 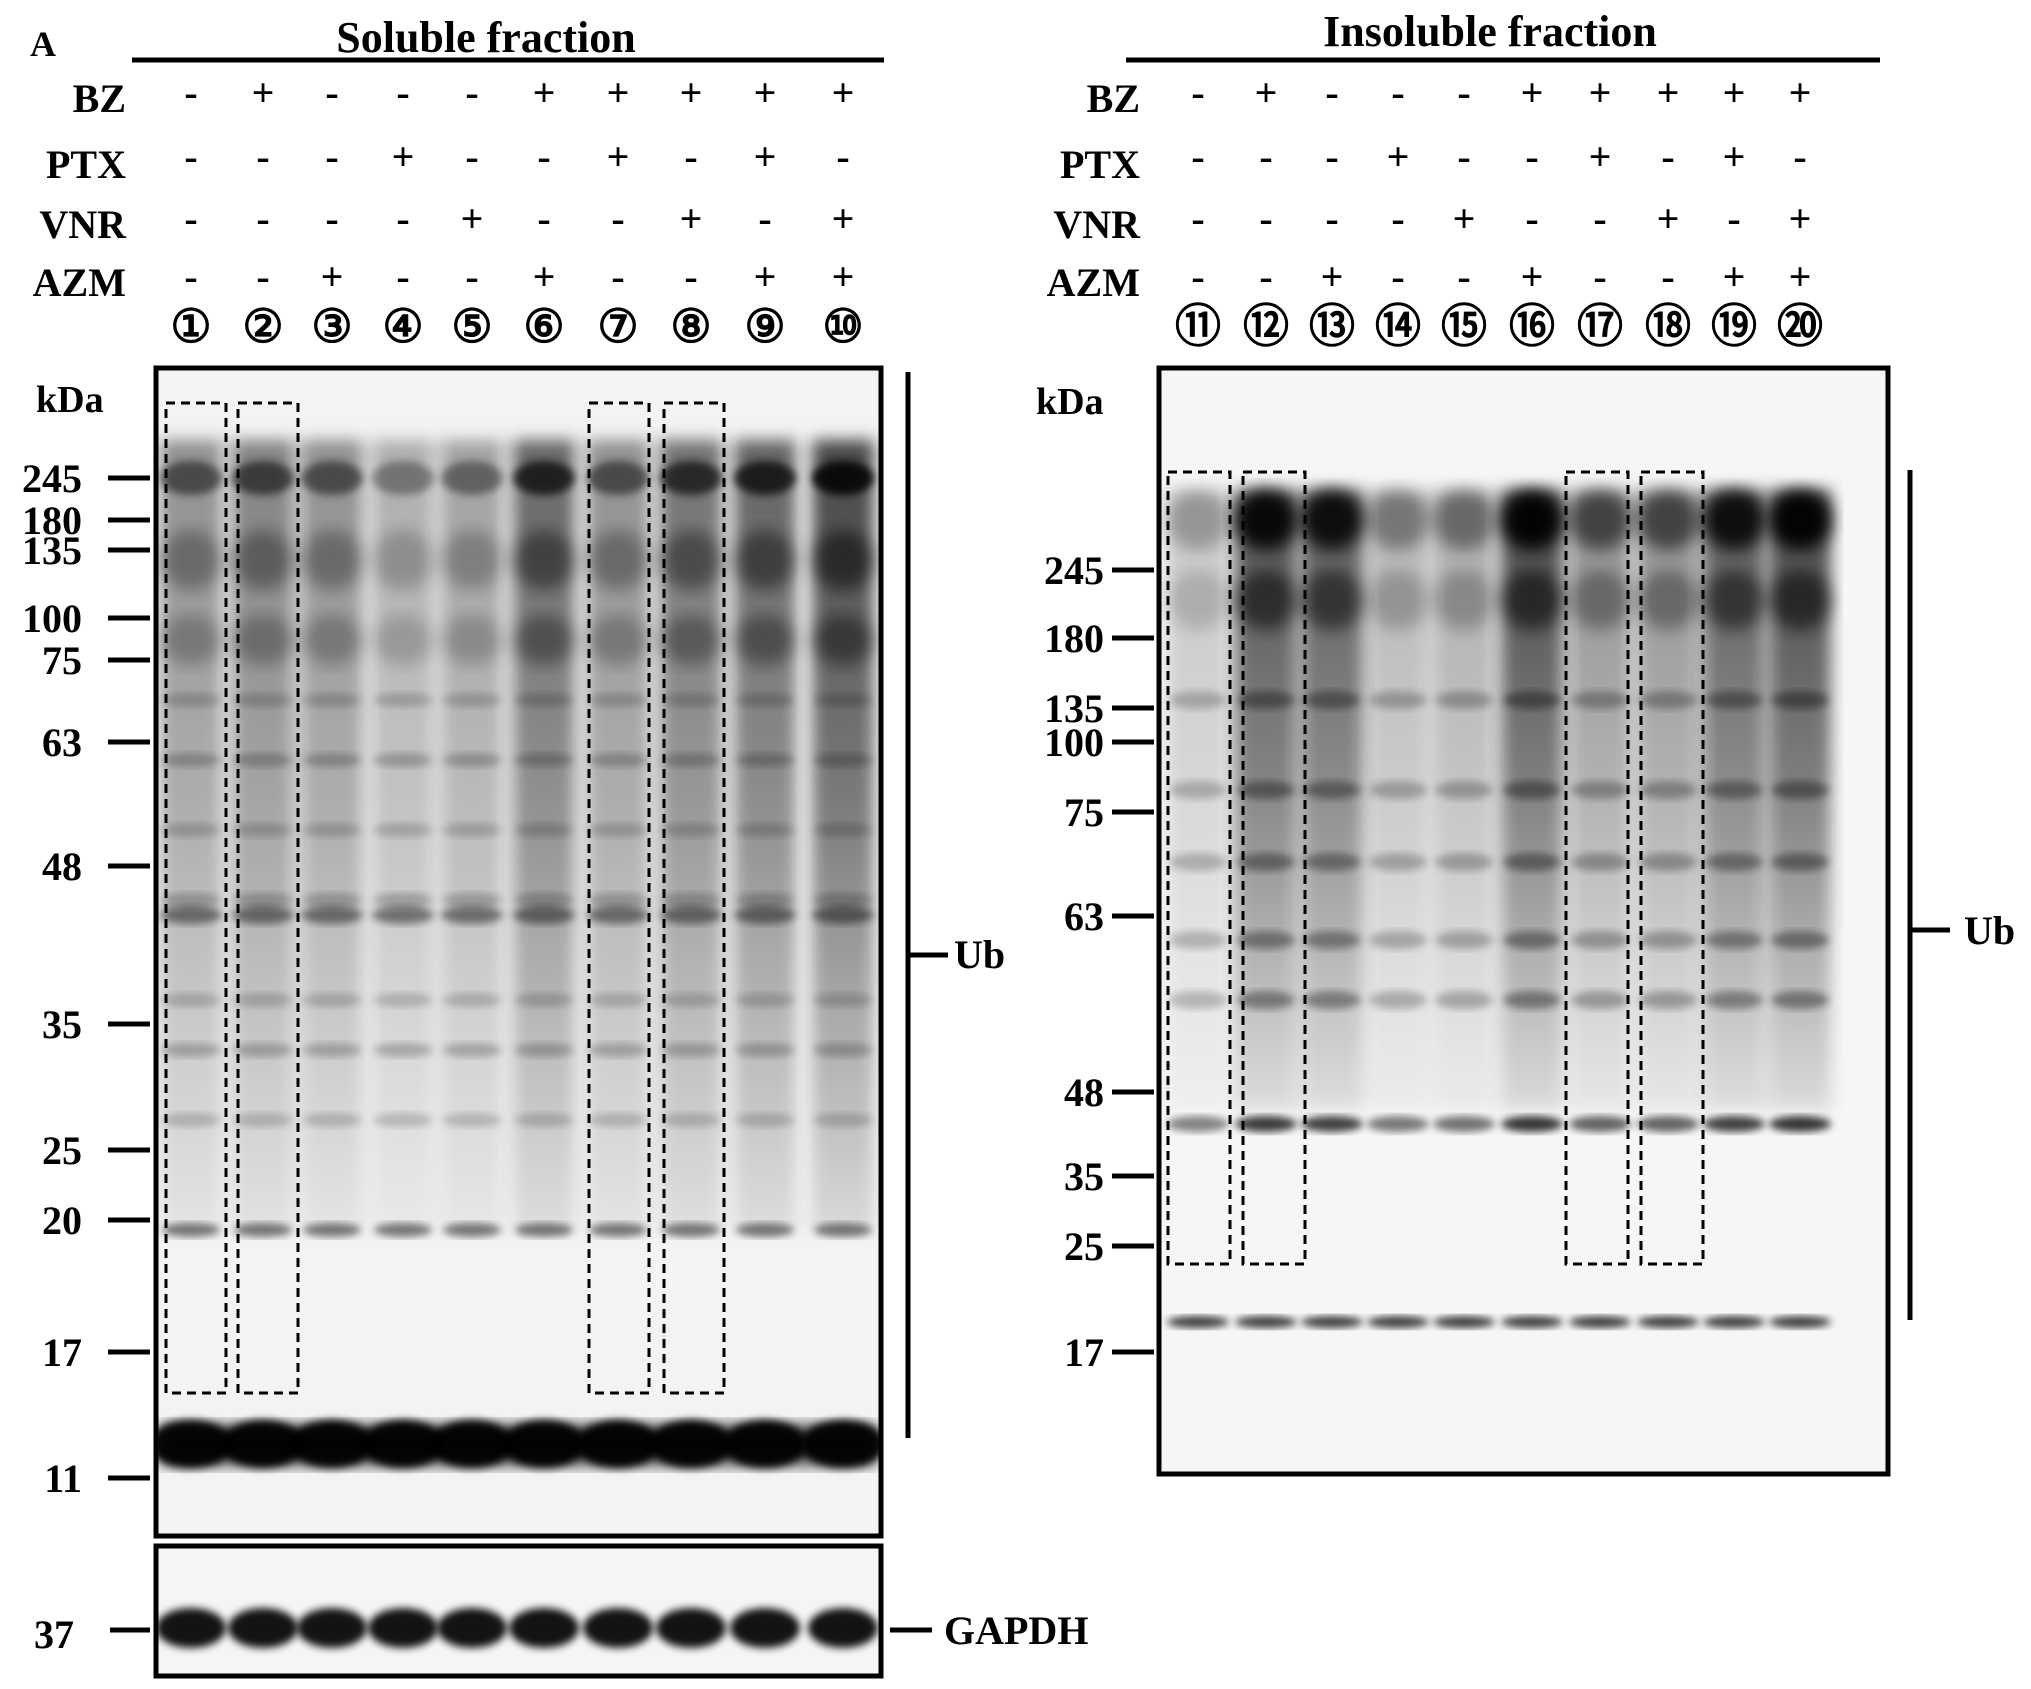 What do you see at coordinates (262, 156) in the screenshot?
I see `treatment-sign-ptx-lane-2: -` at bounding box center [262, 156].